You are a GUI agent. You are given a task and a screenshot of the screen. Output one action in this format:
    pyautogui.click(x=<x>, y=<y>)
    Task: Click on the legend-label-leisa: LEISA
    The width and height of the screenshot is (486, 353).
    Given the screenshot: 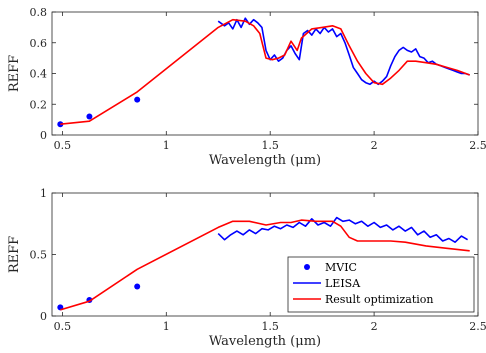 What is the action you would take?
    pyautogui.click(x=343, y=283)
    